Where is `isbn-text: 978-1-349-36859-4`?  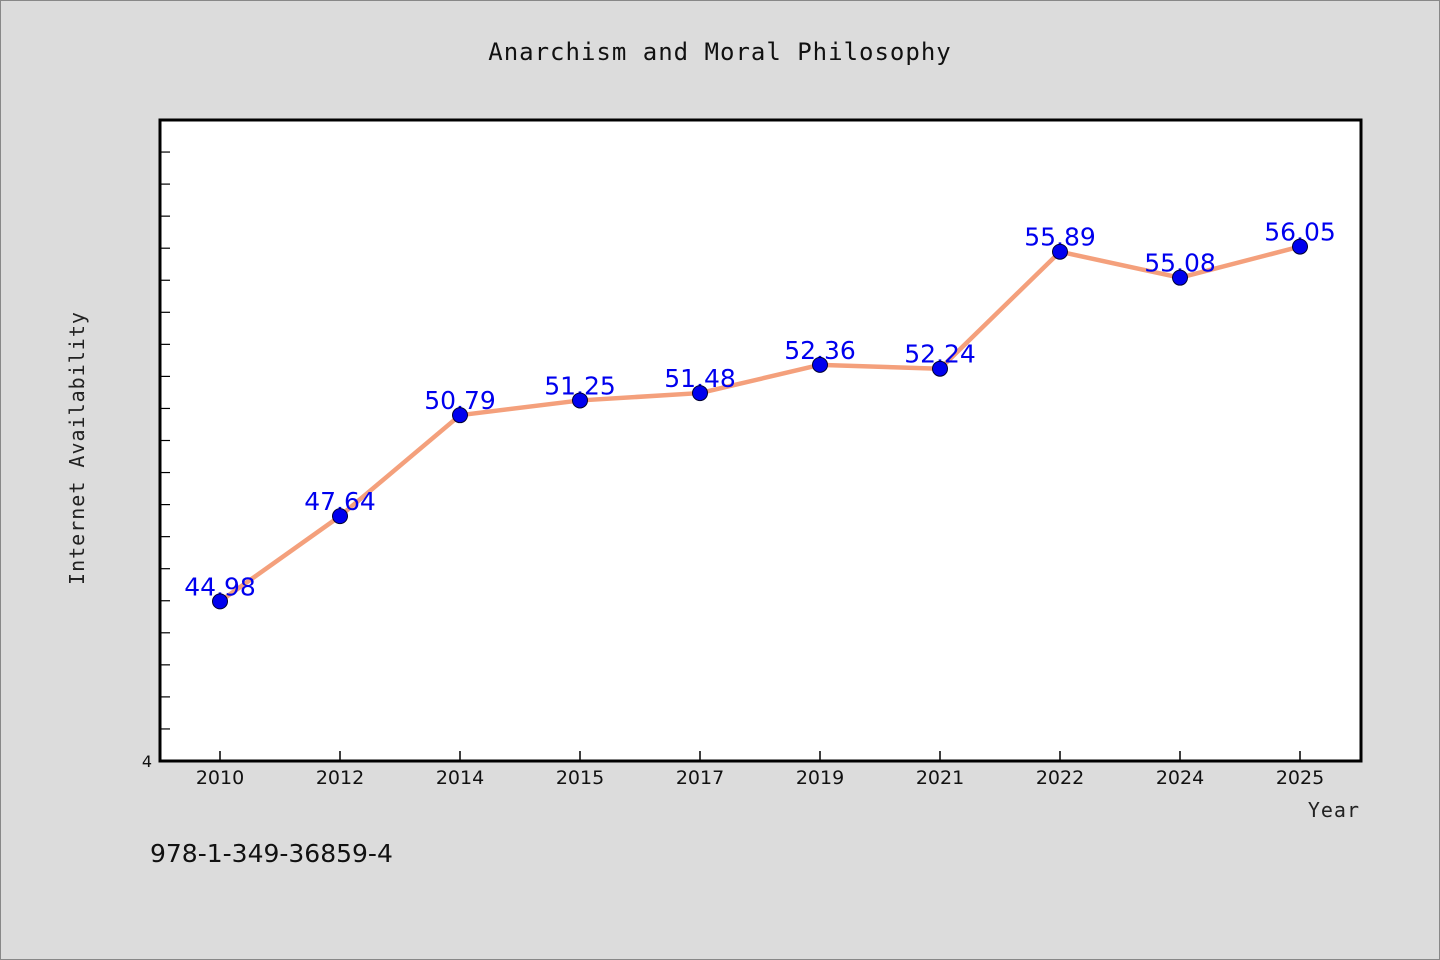 isbn-text: 978-1-349-36859-4 is located at coordinates (271, 853).